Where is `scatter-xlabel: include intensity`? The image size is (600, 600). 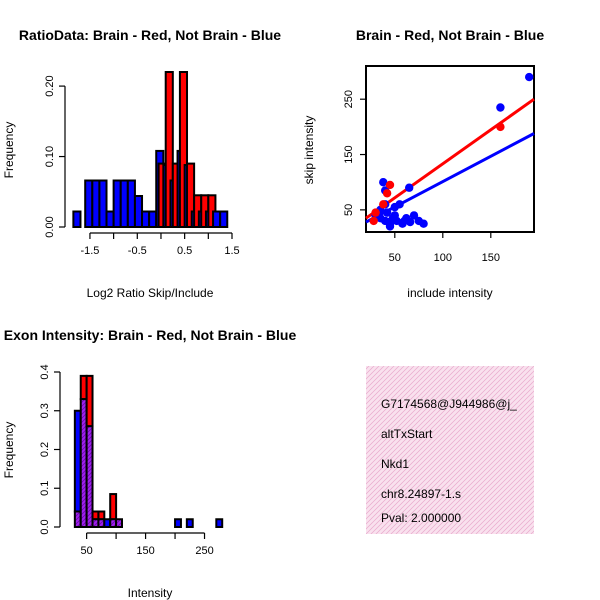 scatter-xlabel: include intensity is located at coordinates (449, 293).